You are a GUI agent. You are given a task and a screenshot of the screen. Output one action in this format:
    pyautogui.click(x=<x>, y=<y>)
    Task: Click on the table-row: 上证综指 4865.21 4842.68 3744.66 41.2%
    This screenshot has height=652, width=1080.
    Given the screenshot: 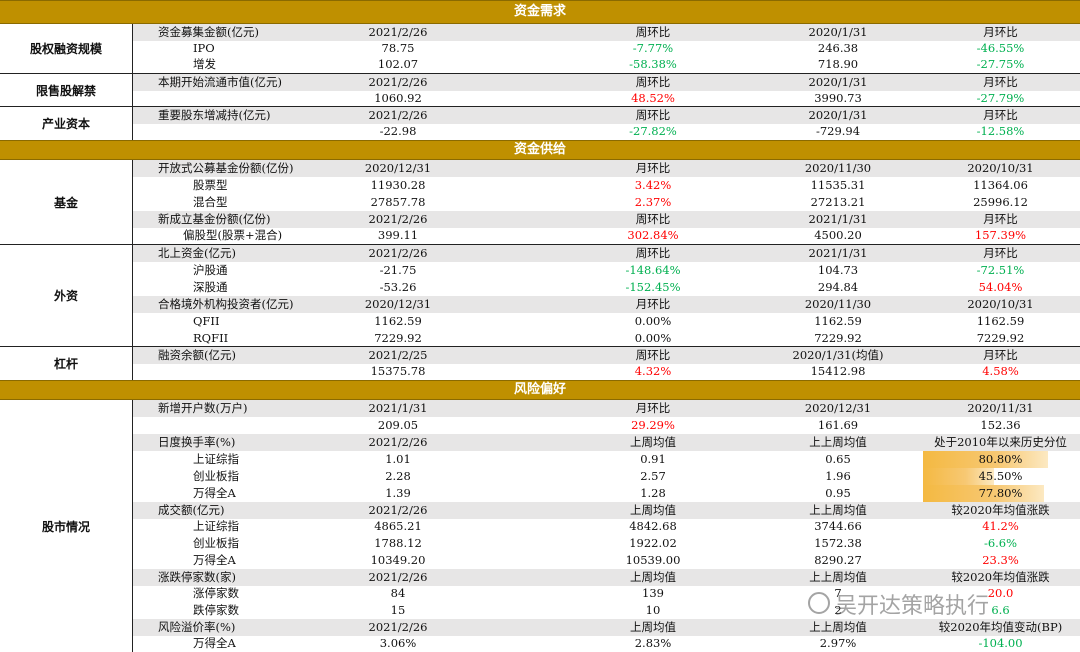 What is the action you would take?
    pyautogui.click(x=606, y=526)
    